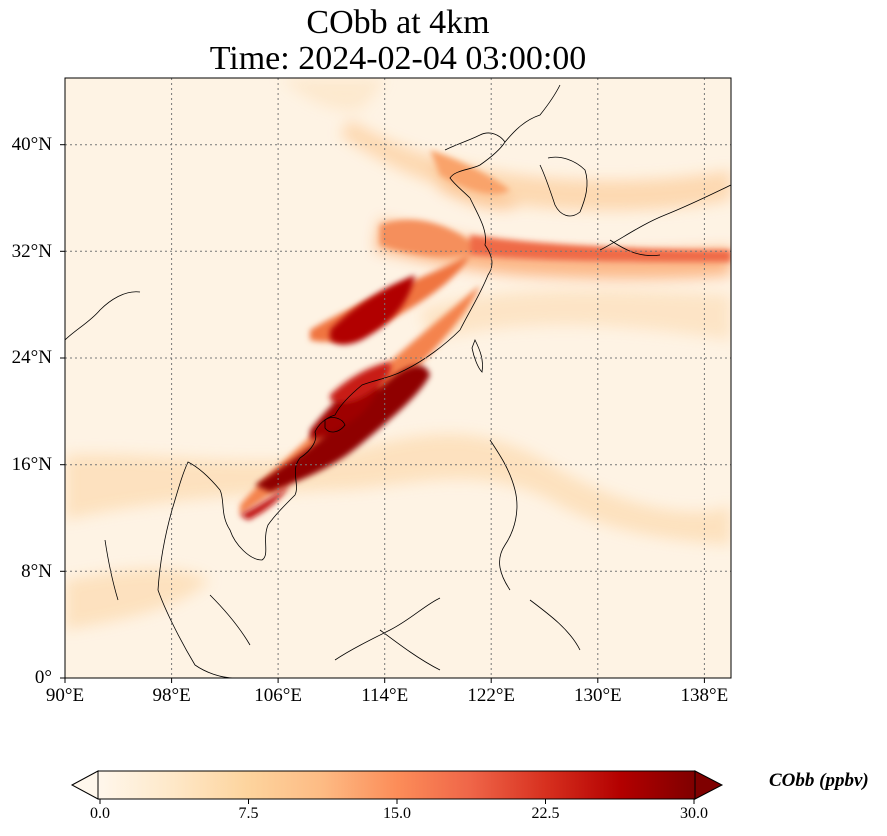 This screenshot has height=836, width=887. Describe the element at coordinates (31, 251) in the screenshot. I see `lat-tick-label: 32°N` at that location.